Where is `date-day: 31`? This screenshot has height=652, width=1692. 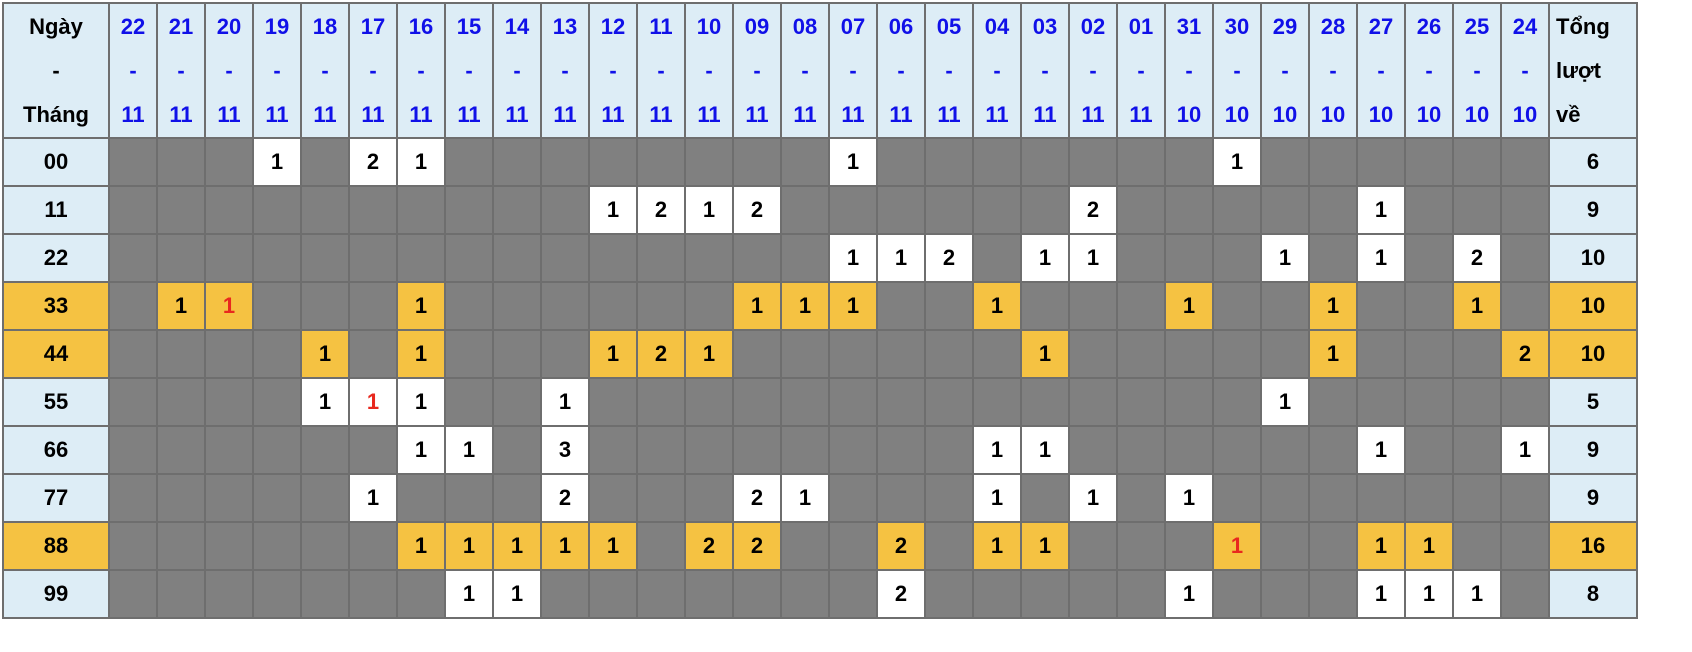
date-day: 31 is located at coordinates (1189, 26).